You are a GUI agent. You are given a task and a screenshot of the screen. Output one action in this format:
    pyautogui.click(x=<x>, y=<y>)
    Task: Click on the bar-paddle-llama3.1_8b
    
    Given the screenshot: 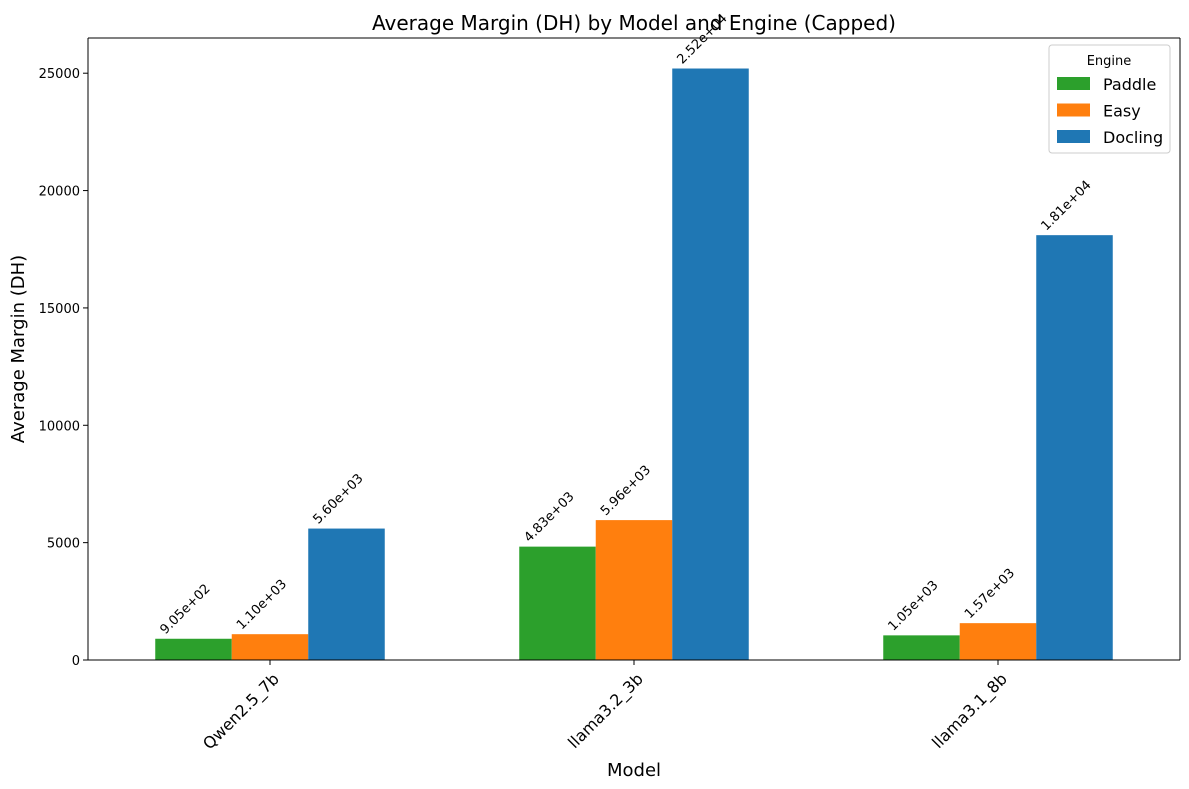 What is the action you would take?
    pyautogui.click(x=921, y=647)
    